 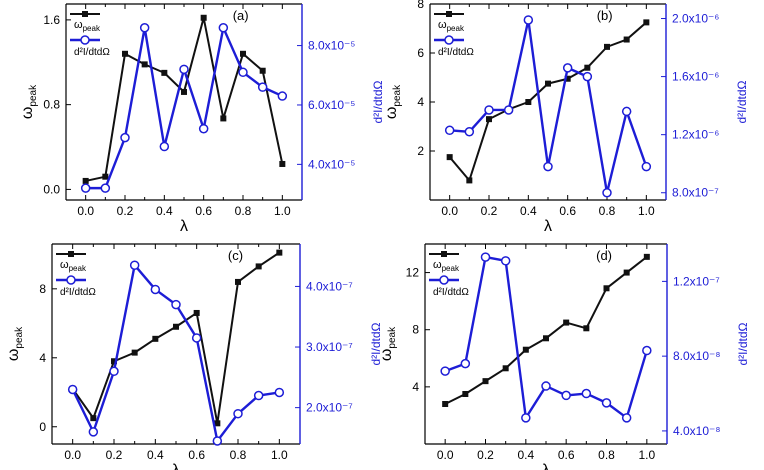 What do you see at coordinates (604, 255) in the screenshot?
I see `panel-label: (d)` at bounding box center [604, 255].